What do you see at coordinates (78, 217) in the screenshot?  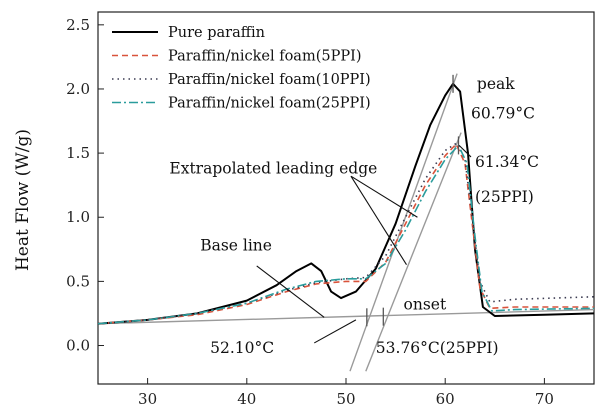 I see `y-tick-label: 1.0` at bounding box center [78, 217].